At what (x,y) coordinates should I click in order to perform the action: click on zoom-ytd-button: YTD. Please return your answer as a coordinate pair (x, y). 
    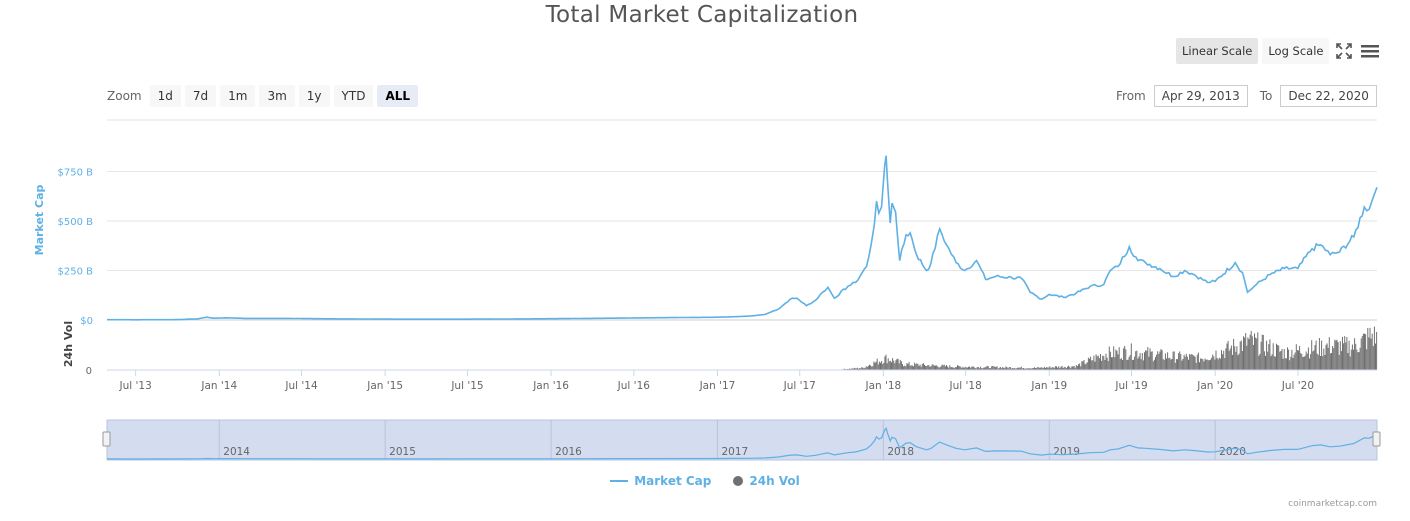
    Looking at the image, I should click on (353, 96).